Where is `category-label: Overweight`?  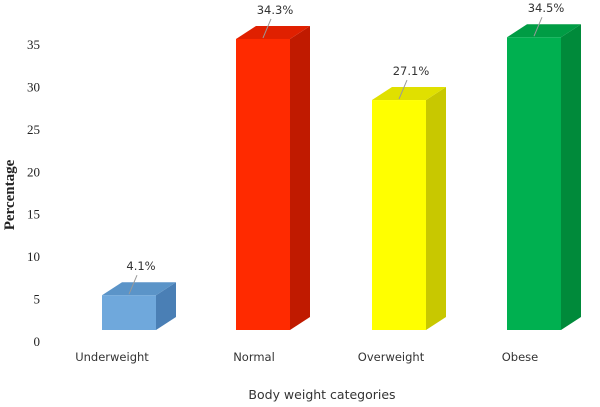 category-label: Overweight is located at coordinates (391, 357).